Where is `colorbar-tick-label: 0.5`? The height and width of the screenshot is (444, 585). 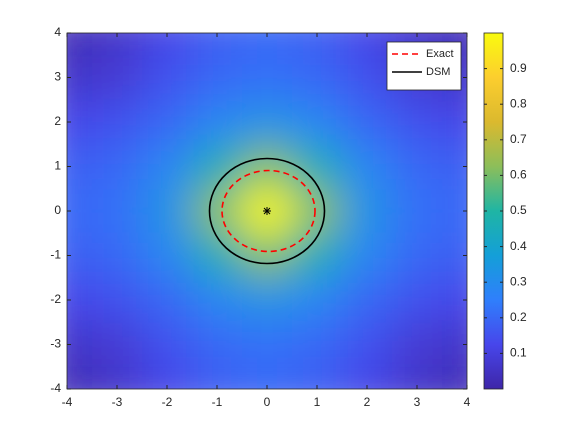
colorbar-tick-label: 0.5 is located at coordinates (518, 210).